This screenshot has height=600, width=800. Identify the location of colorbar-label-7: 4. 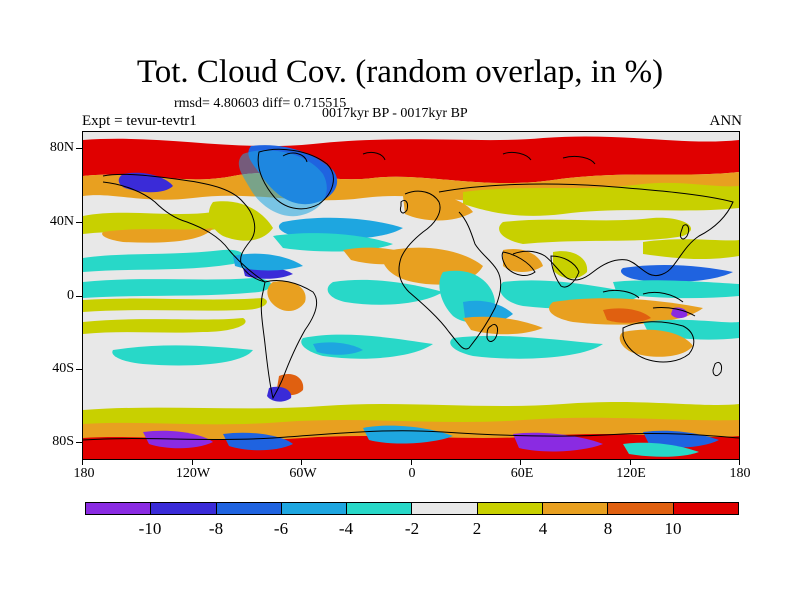
(543, 528).